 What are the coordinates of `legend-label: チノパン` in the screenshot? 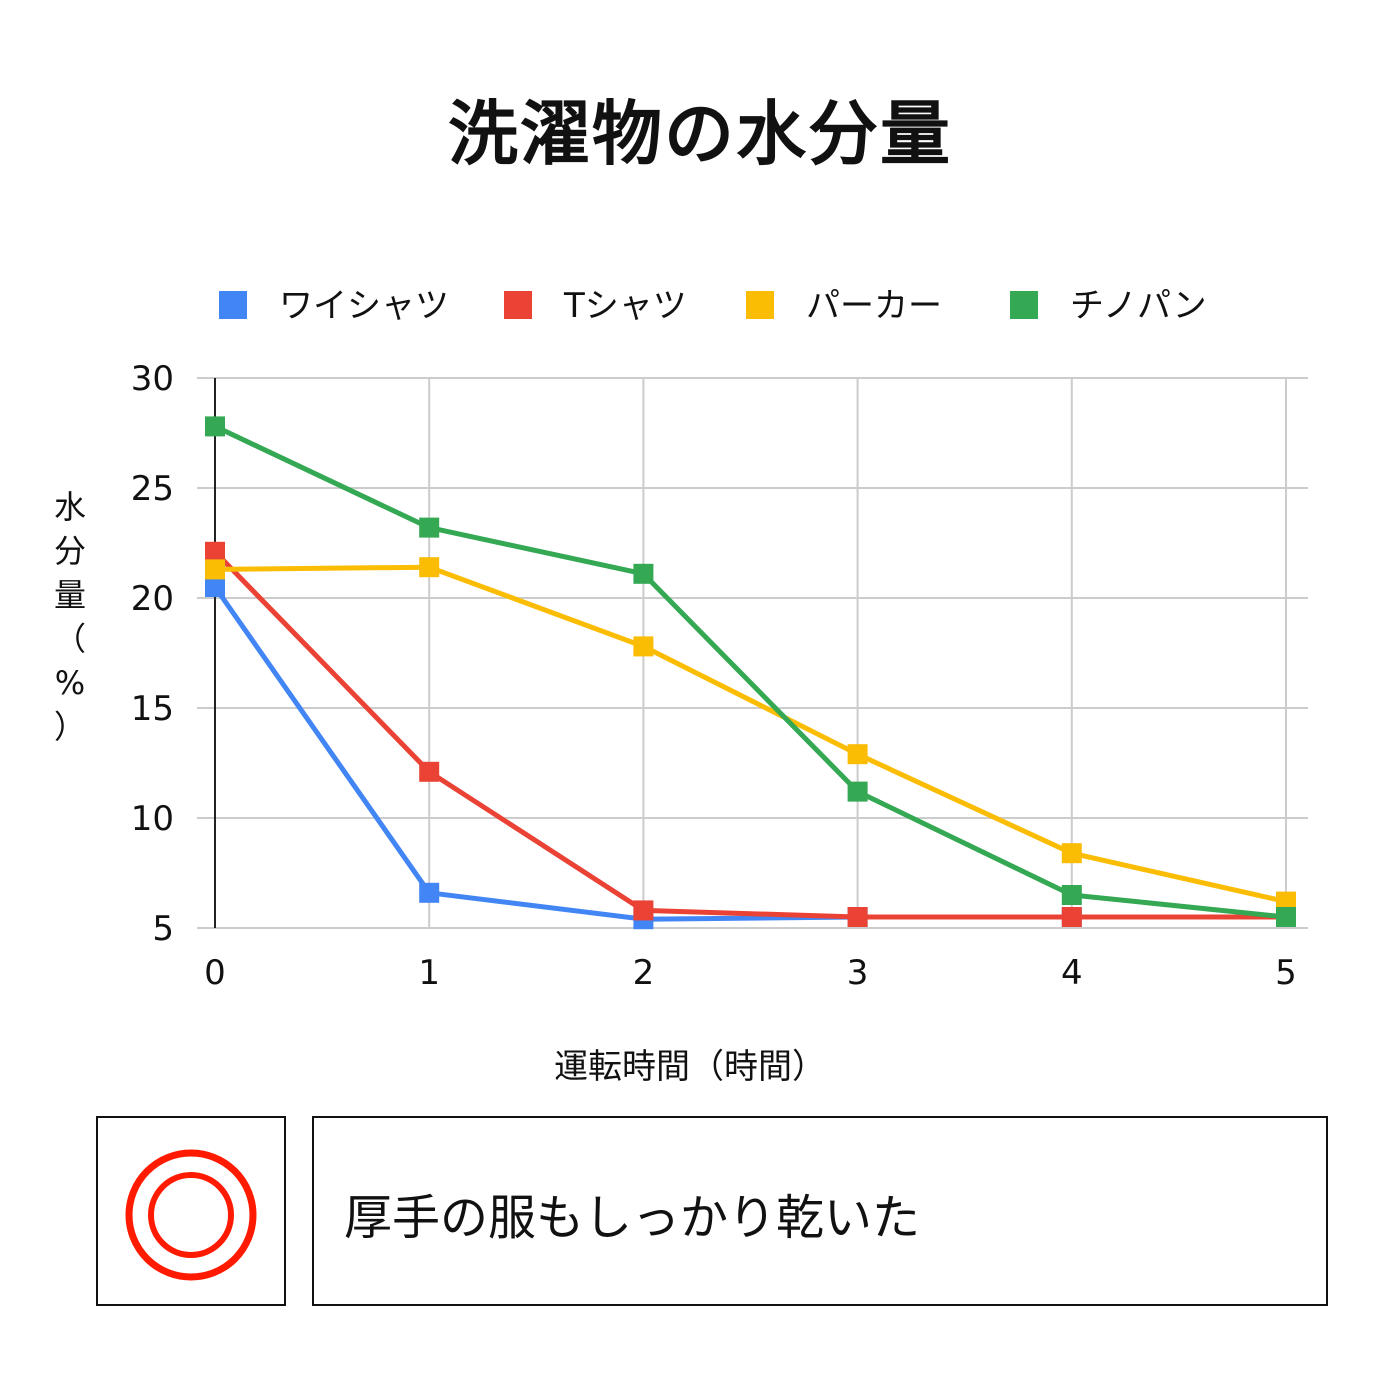 It's located at (1138, 306).